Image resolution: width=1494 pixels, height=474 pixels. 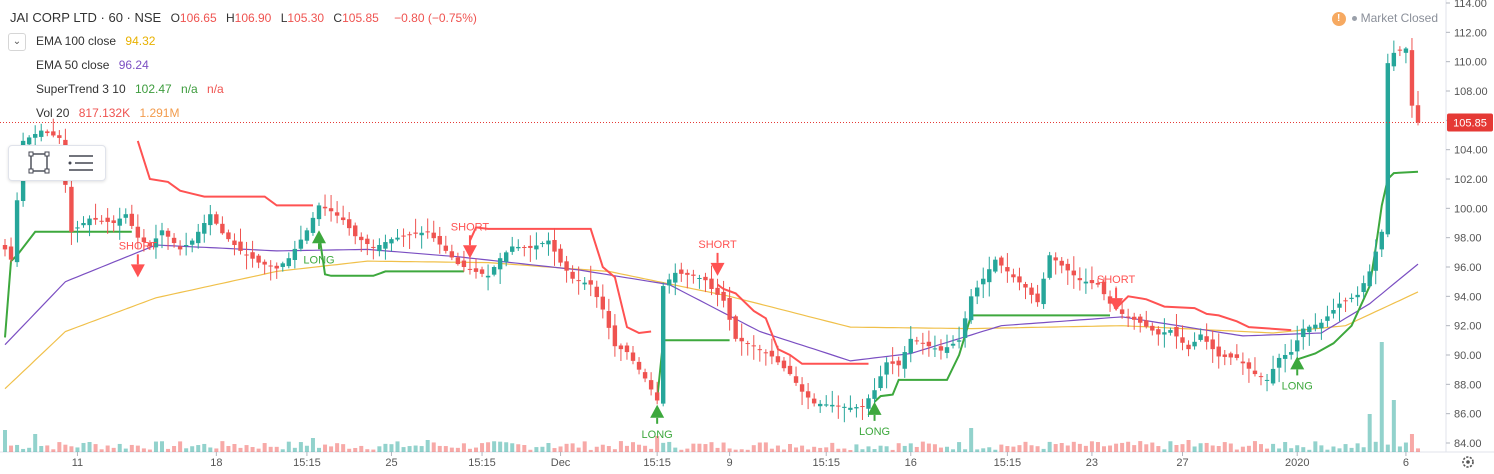 What do you see at coordinates (1297, 386) in the screenshot?
I see `long-signal-label: LONG` at bounding box center [1297, 386].